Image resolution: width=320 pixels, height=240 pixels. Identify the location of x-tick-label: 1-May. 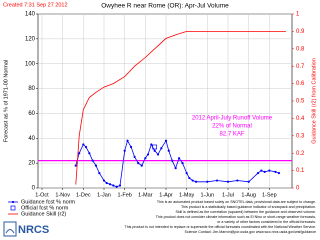
(187, 195).